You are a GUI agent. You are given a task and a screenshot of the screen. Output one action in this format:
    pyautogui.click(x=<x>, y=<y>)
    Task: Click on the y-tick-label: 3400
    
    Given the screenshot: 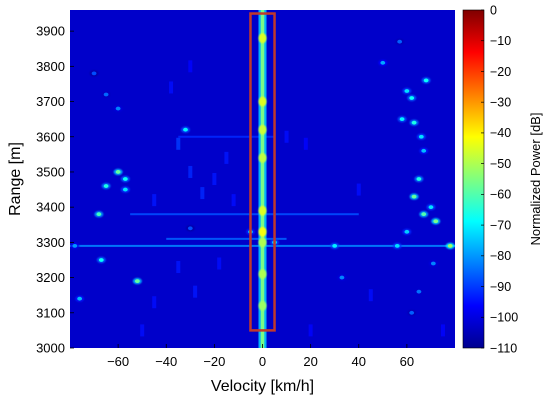 What is the action you would take?
    pyautogui.click(x=50, y=207)
    